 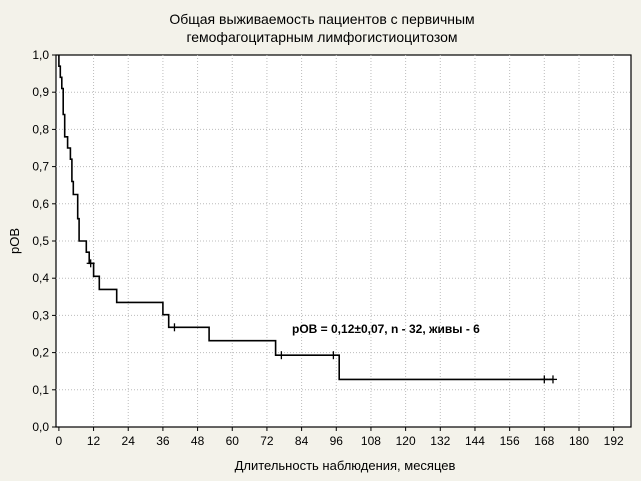 I want to click on y-tick-label: 0,4, so click(x=40, y=278).